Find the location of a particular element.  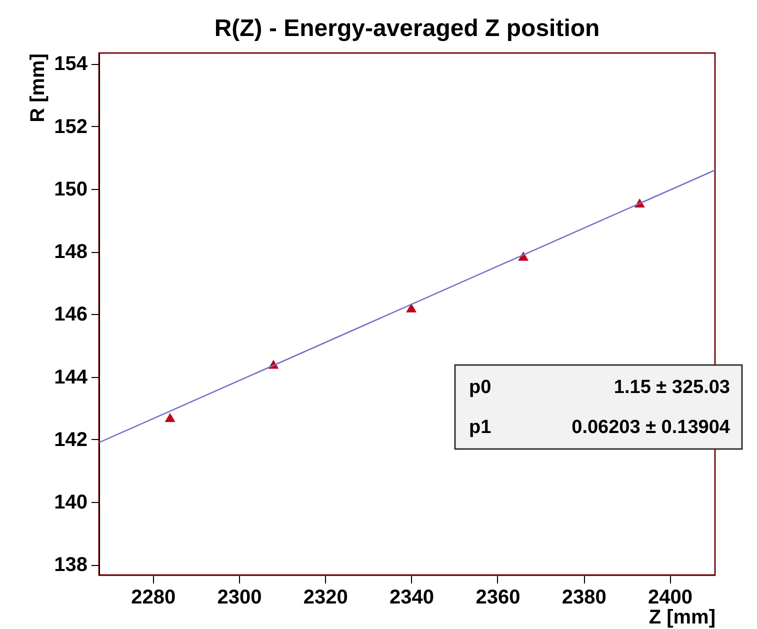

y-tick-label: 146 is located at coordinates (71, 315).